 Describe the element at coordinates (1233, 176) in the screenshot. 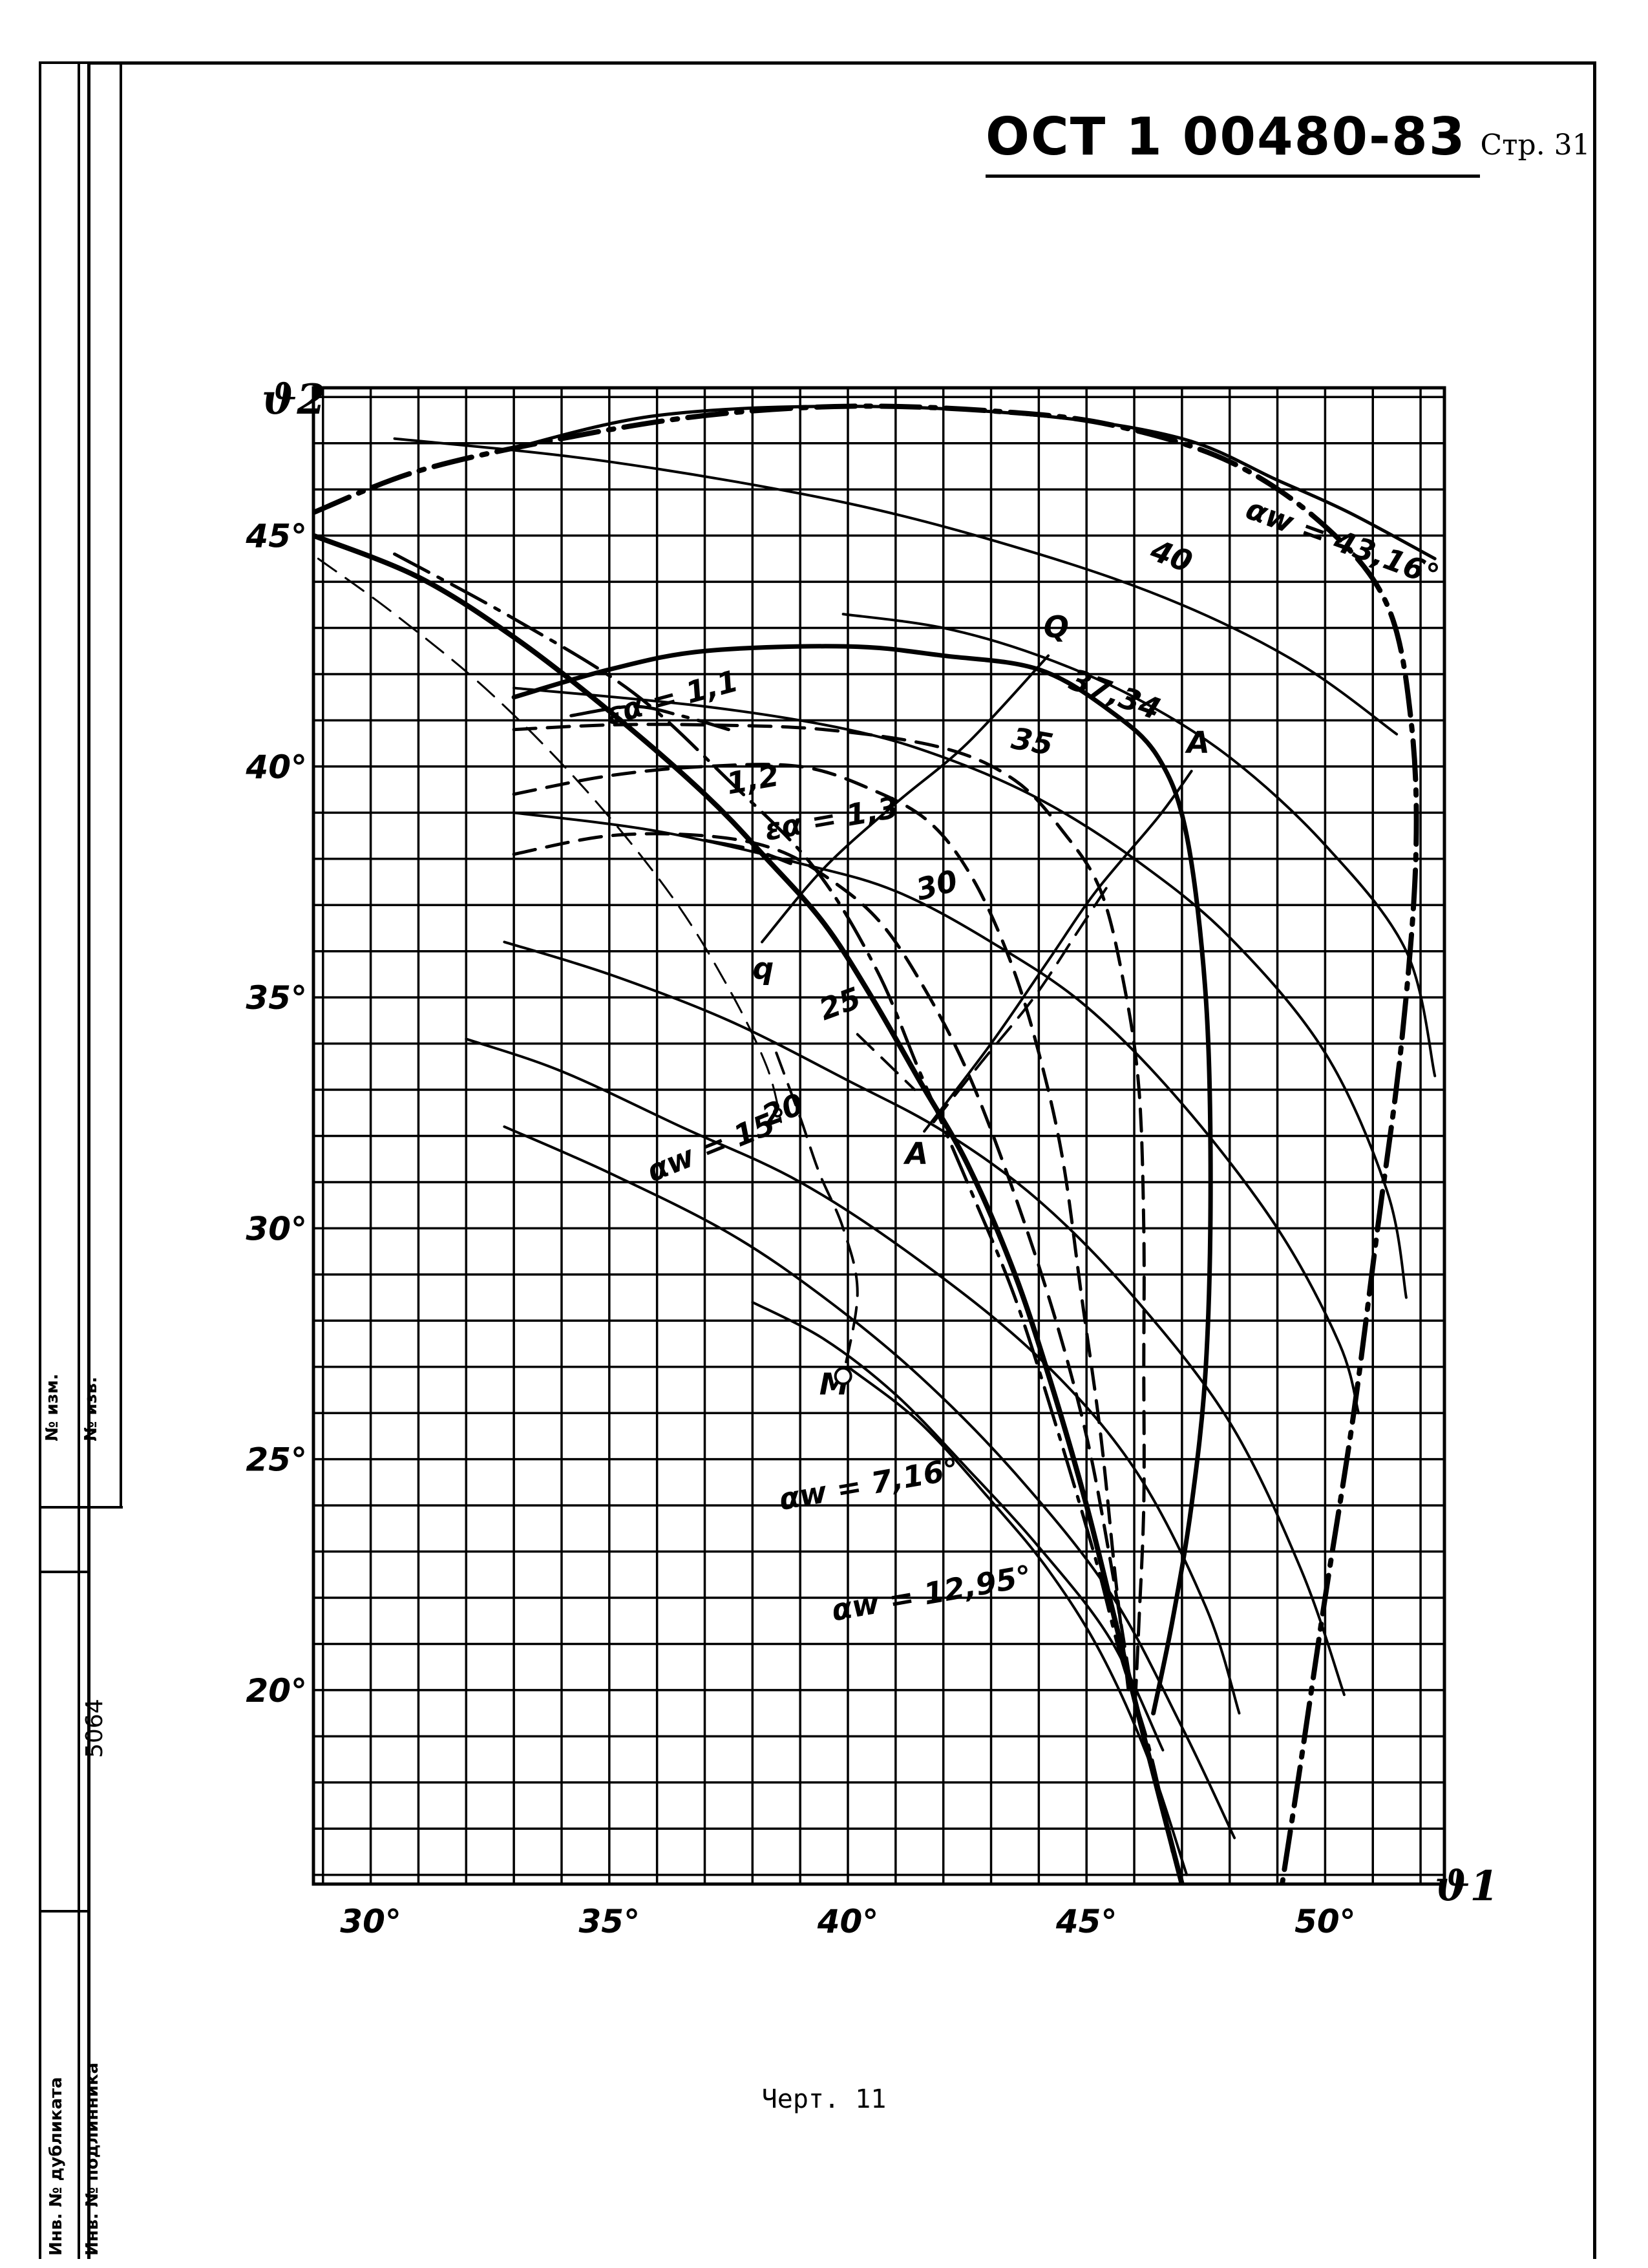

I see `header-rule` at that location.